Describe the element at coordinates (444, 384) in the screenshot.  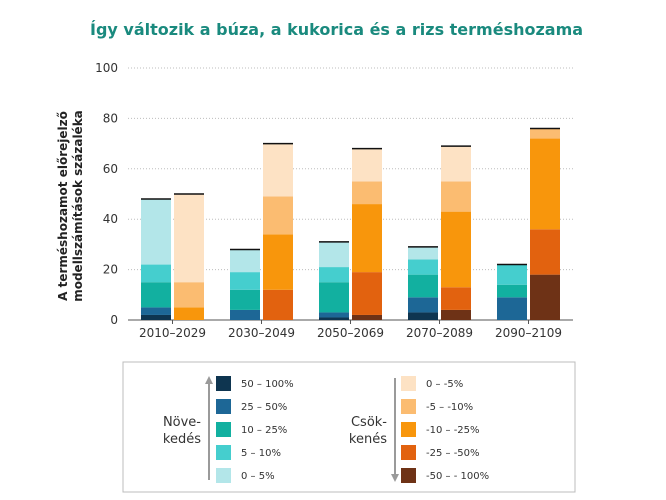
I see `legend-decrease-item-label: 0 – -5%` at that location.